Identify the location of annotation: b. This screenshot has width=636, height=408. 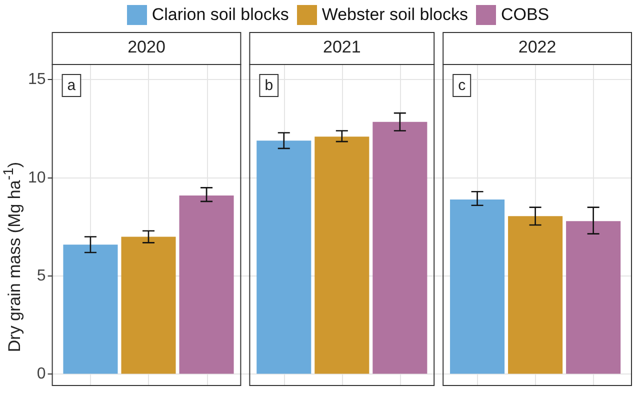
(269, 85).